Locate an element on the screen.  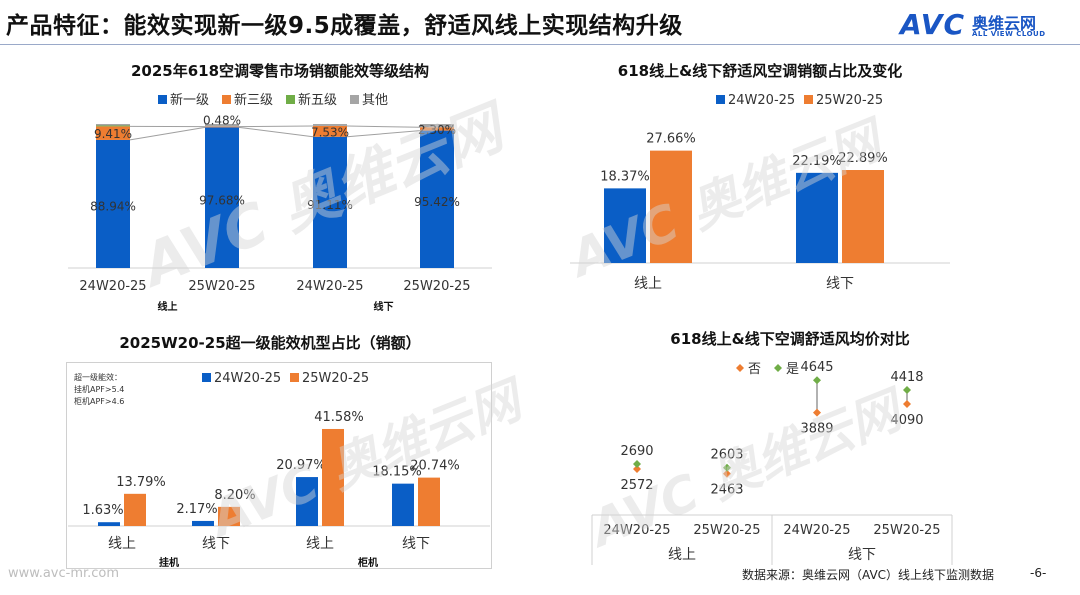
note-line: 超一级能效： is located at coordinates (98, 377).